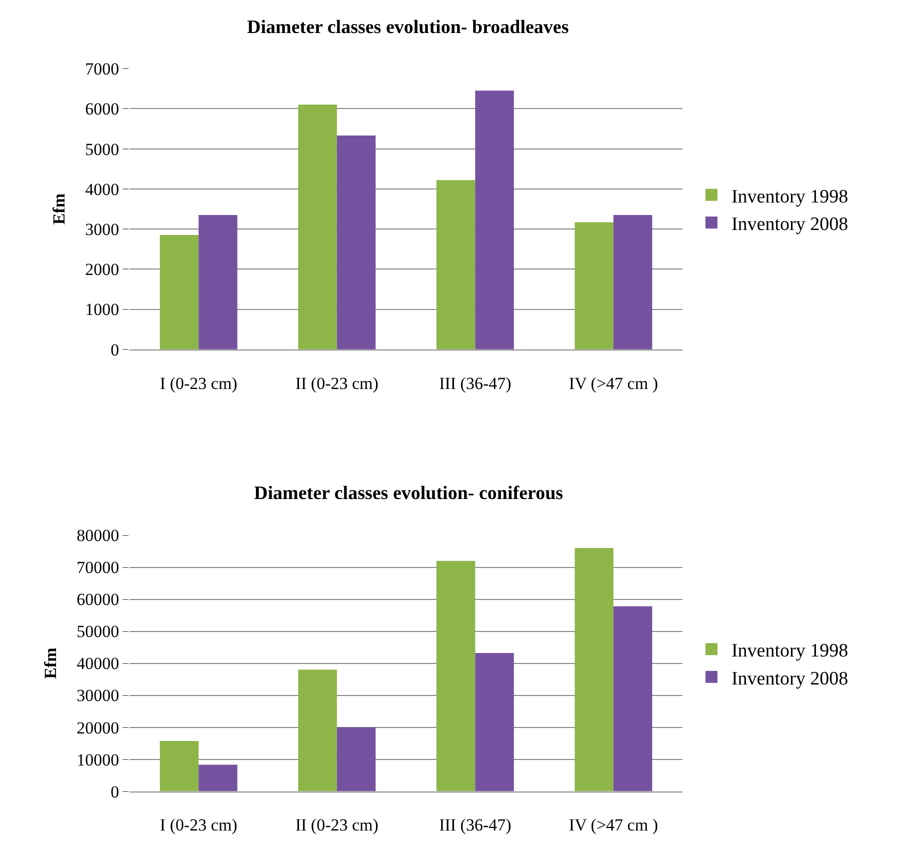 The image size is (905, 865). Describe the element at coordinates (98, 696) in the screenshot. I see `y-tick-label: 30000` at that location.